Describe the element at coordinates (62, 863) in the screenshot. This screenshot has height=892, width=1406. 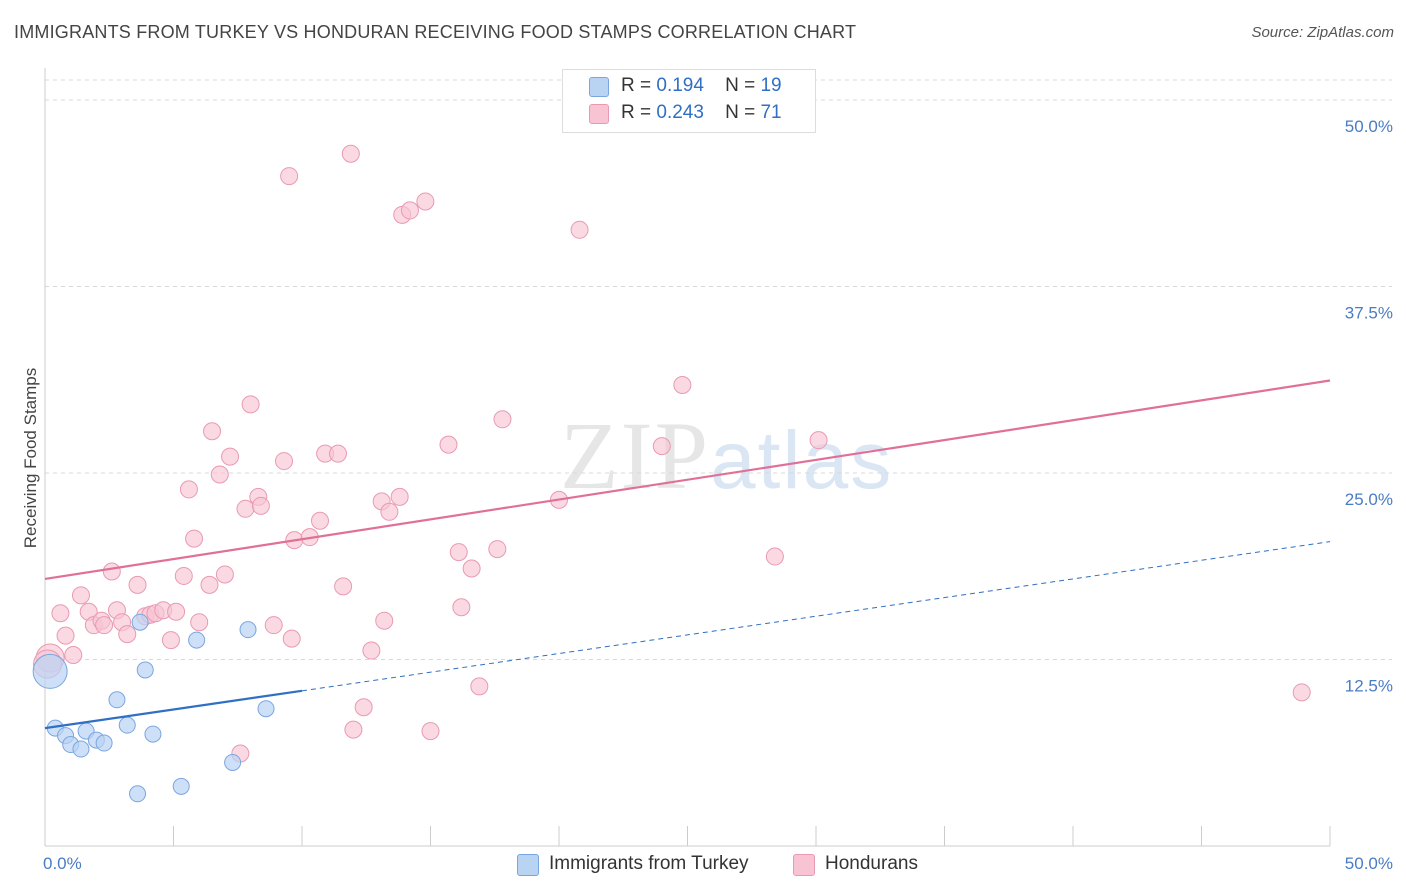
I see `x-tick-label-start: 0.0%` at that location.